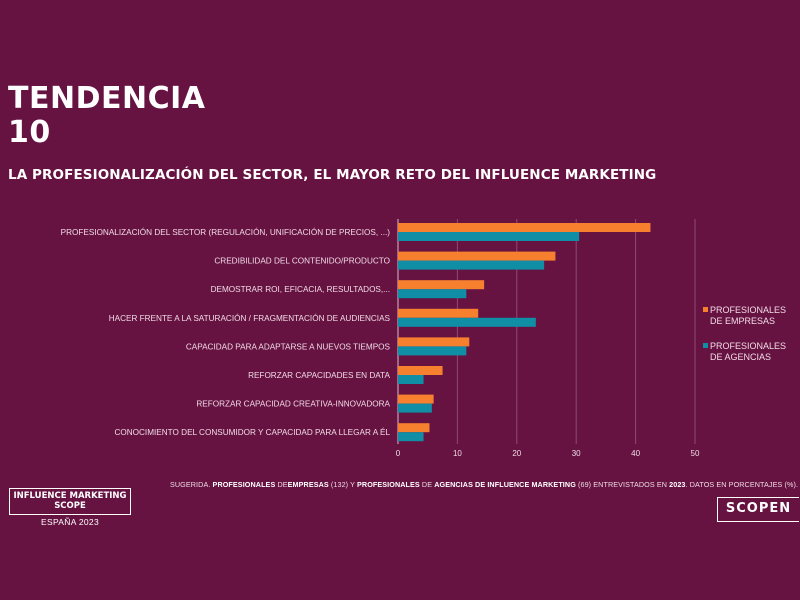 This screenshot has width=800, height=600. What do you see at coordinates (319, 375) in the screenshot?
I see `category-label: REFORZAR CAPACIDADES EN DATA` at bounding box center [319, 375].